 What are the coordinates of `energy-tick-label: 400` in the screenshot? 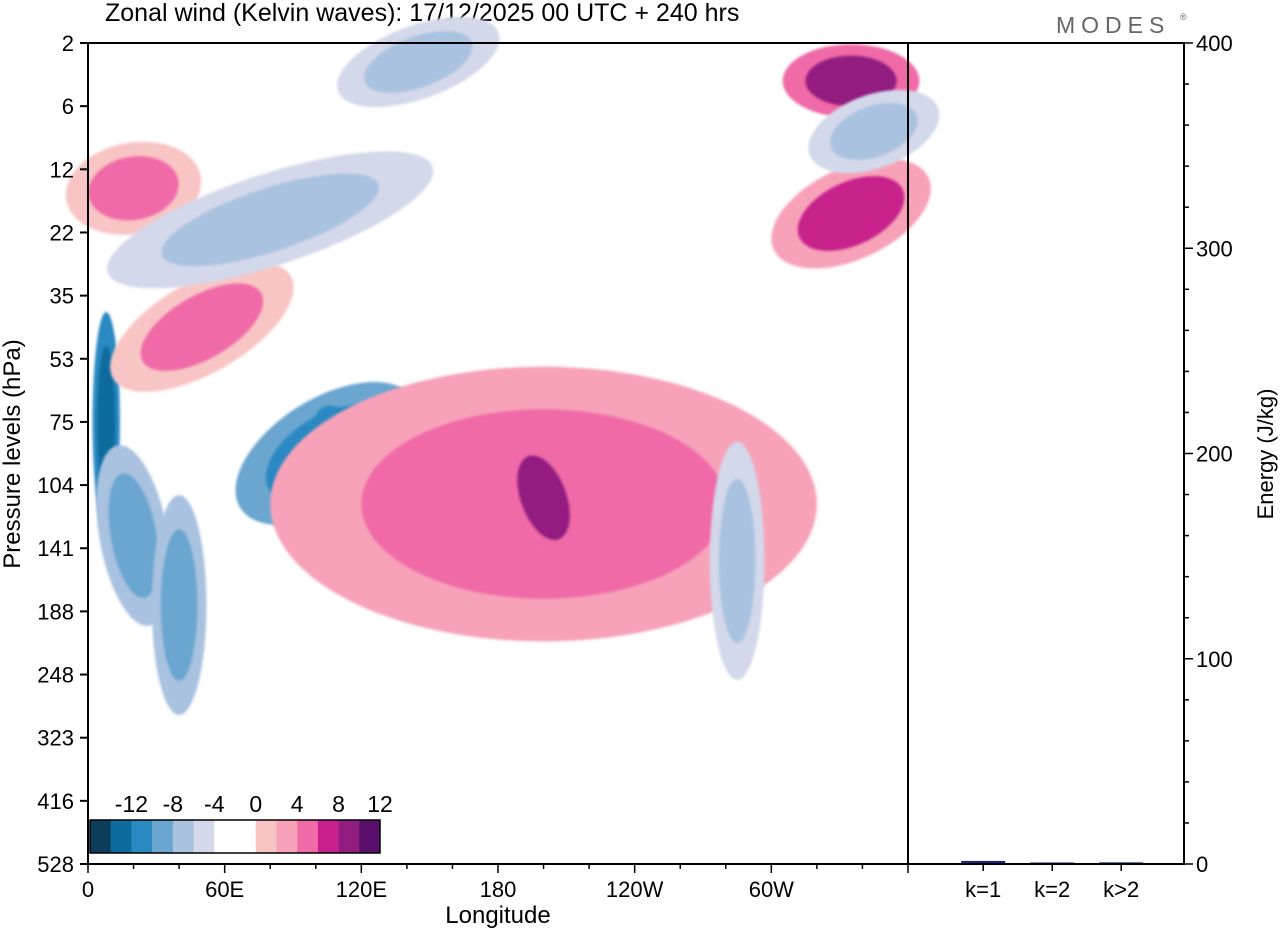 It's located at (1214, 43).